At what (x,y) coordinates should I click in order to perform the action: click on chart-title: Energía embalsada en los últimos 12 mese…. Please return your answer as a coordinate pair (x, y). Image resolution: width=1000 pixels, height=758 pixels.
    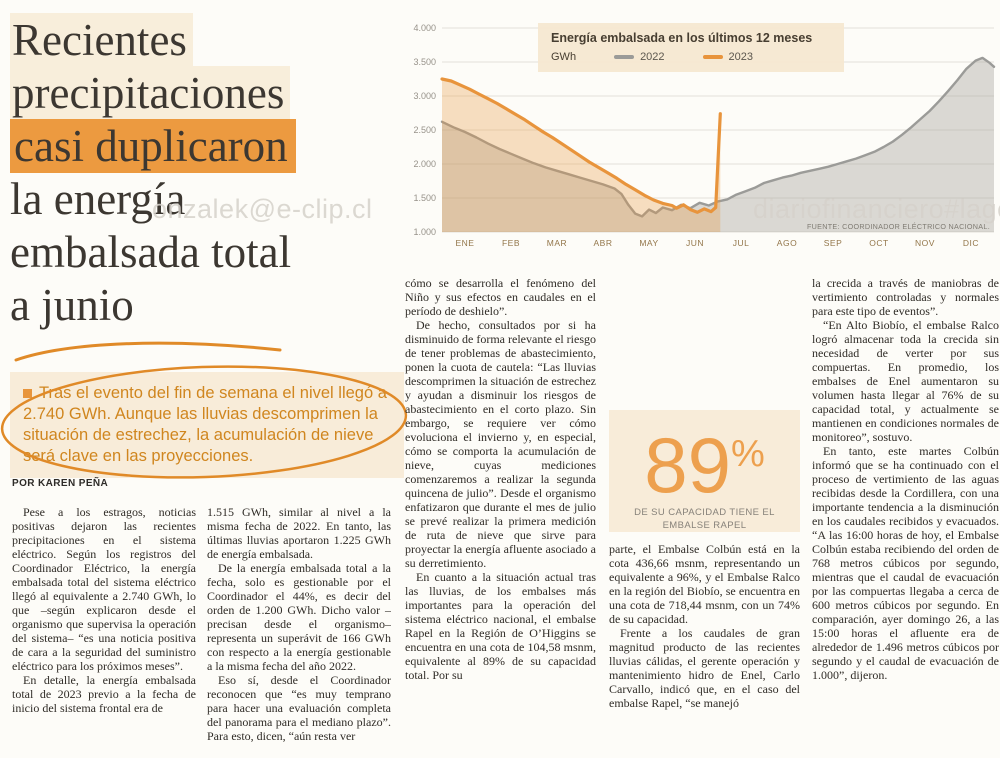
    Looking at the image, I should click on (682, 38).